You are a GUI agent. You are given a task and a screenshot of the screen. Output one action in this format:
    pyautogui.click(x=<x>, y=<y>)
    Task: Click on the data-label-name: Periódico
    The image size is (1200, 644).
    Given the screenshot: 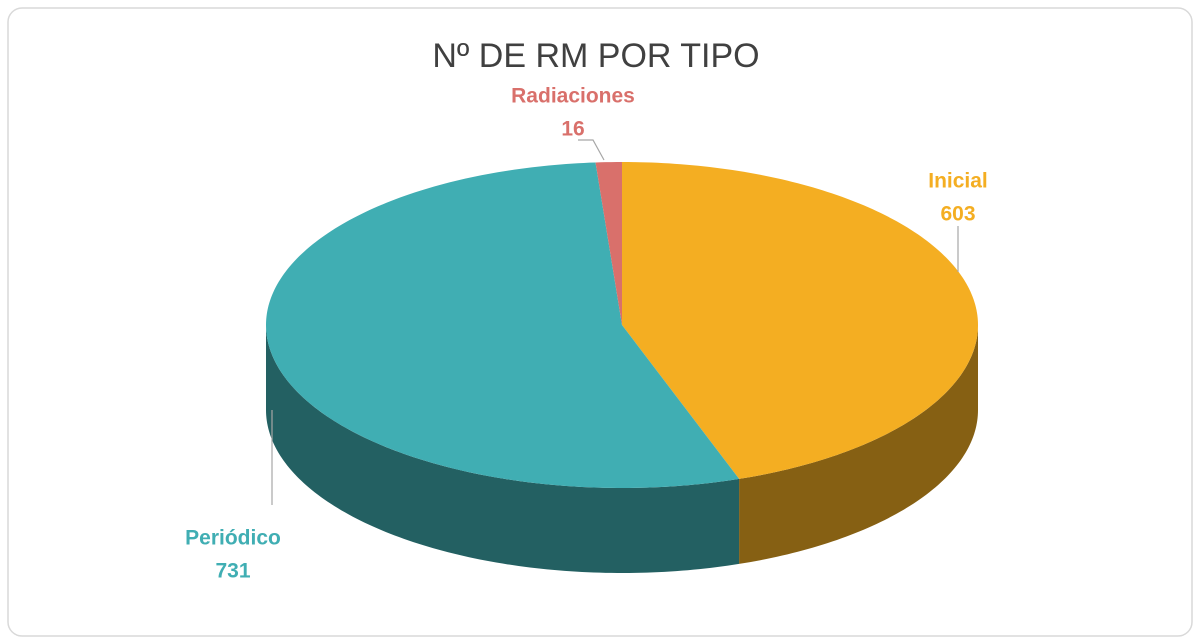 What is the action you would take?
    pyautogui.click(x=233, y=538)
    